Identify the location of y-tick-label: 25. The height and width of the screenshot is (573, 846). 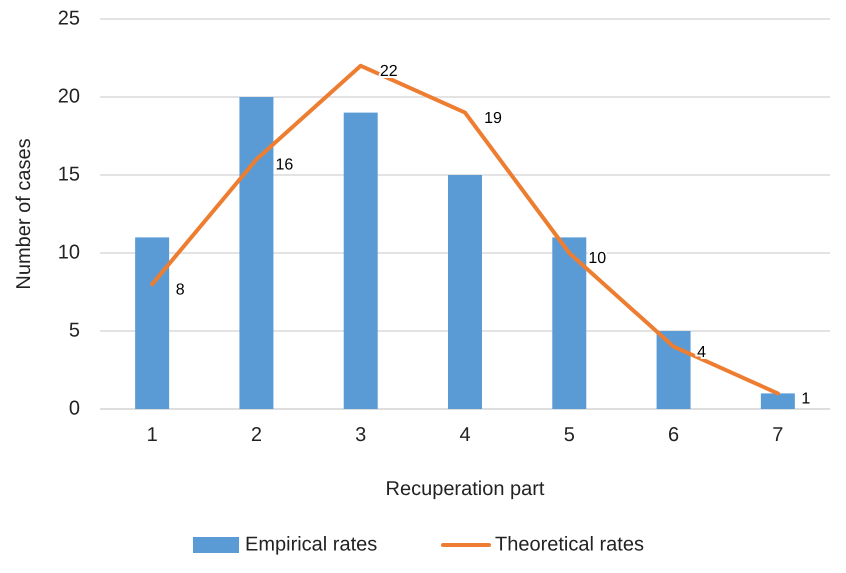
(69, 18).